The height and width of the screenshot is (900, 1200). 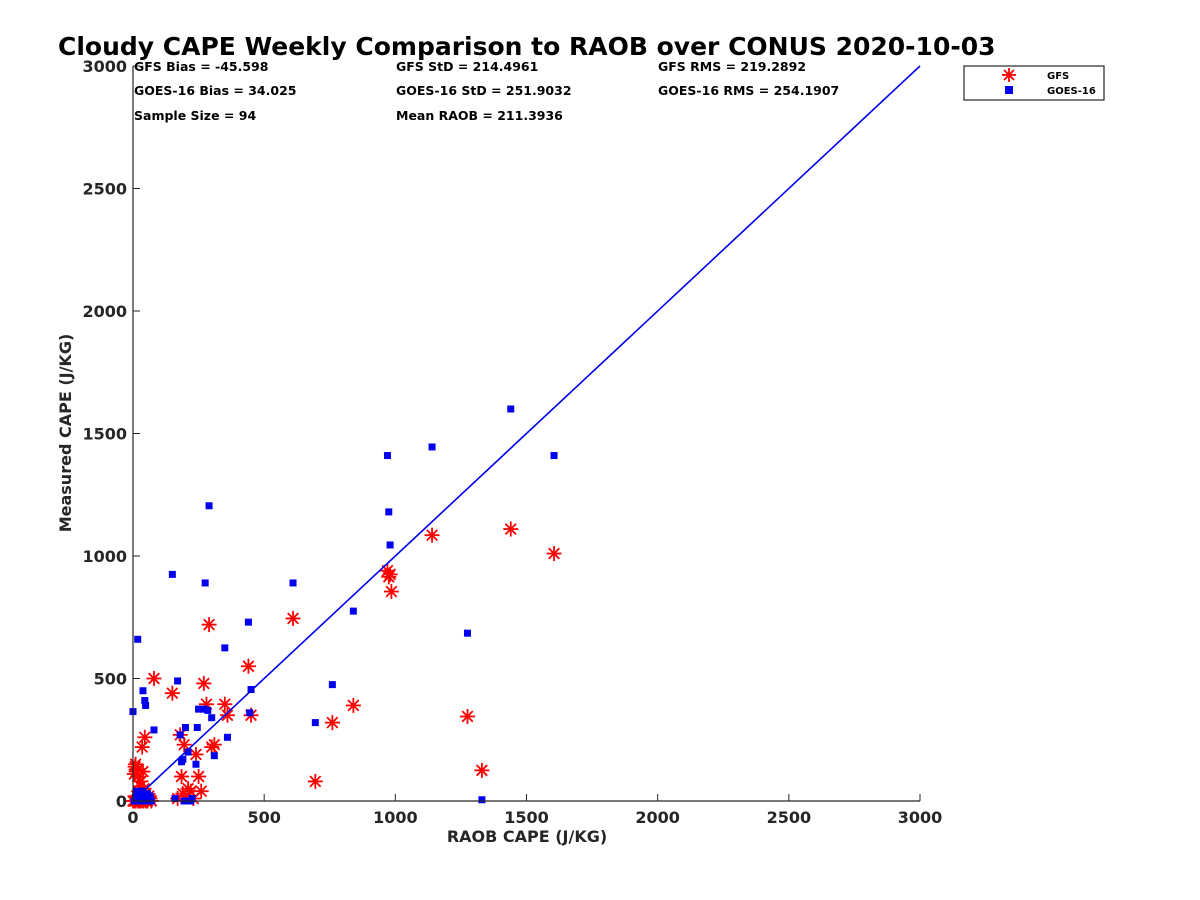 I want to click on stat-mean-raob: Mean RAOB = 211.3936, so click(x=479, y=115).